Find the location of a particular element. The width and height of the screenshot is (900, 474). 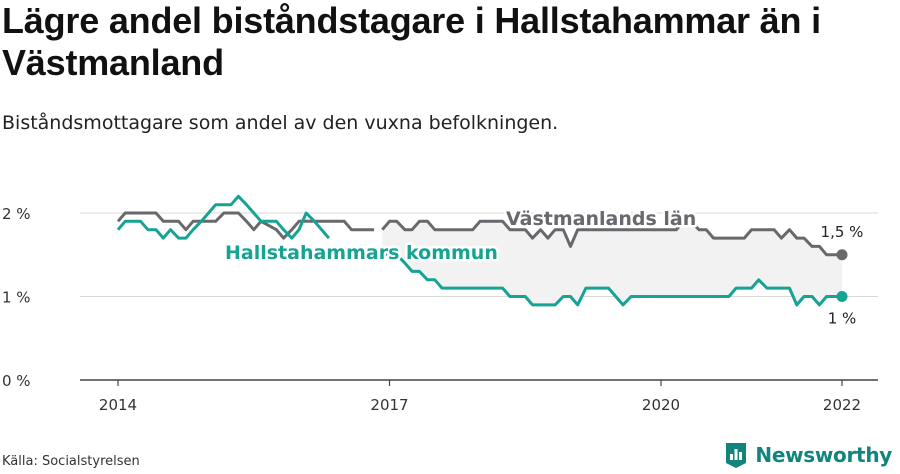

x-tick-label: 2014 is located at coordinates (118, 405).